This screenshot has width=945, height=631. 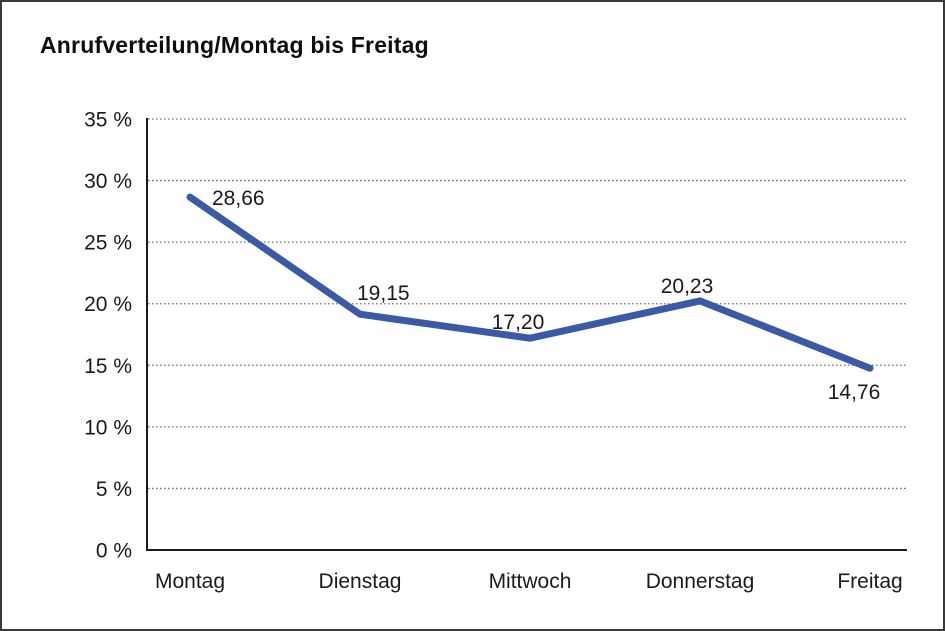 I want to click on data-point-label: 14,76, so click(x=854, y=392).